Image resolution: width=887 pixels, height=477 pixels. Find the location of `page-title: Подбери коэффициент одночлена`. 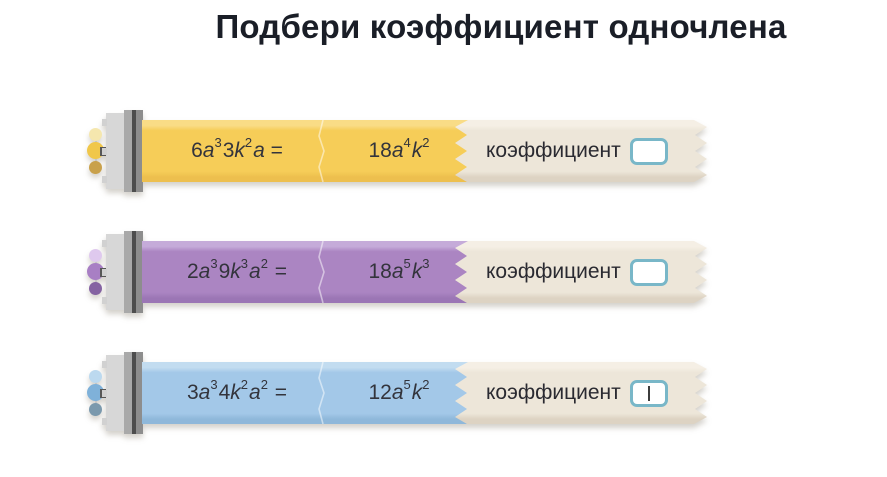

page-title: Подбери коэффициент одночлена is located at coordinates (501, 26).